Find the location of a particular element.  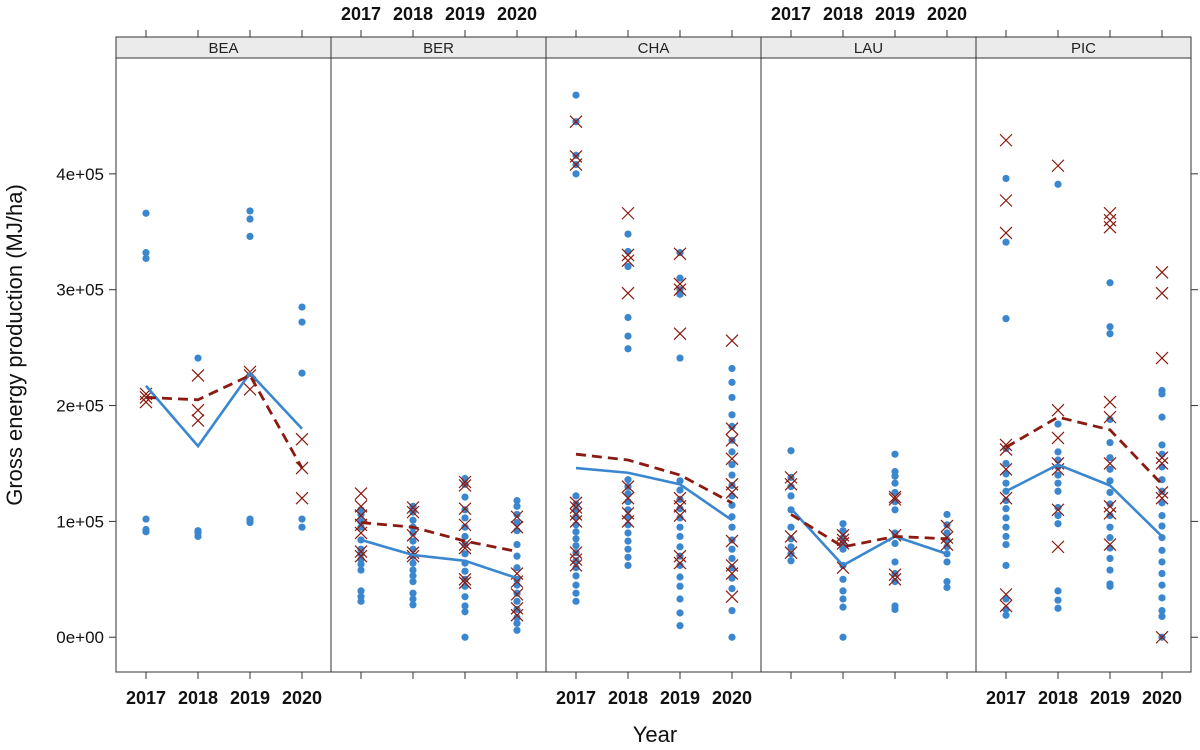

panel-strip-label: BER is located at coordinates (438, 48).